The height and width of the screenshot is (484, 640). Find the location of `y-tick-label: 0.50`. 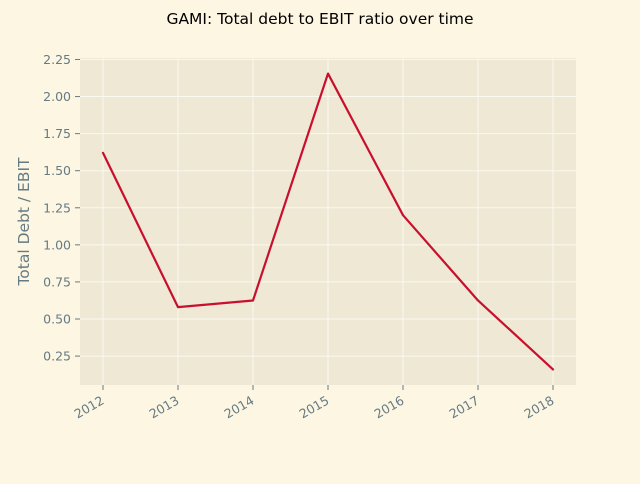

y-tick-label: 0.50 is located at coordinates (57, 319).